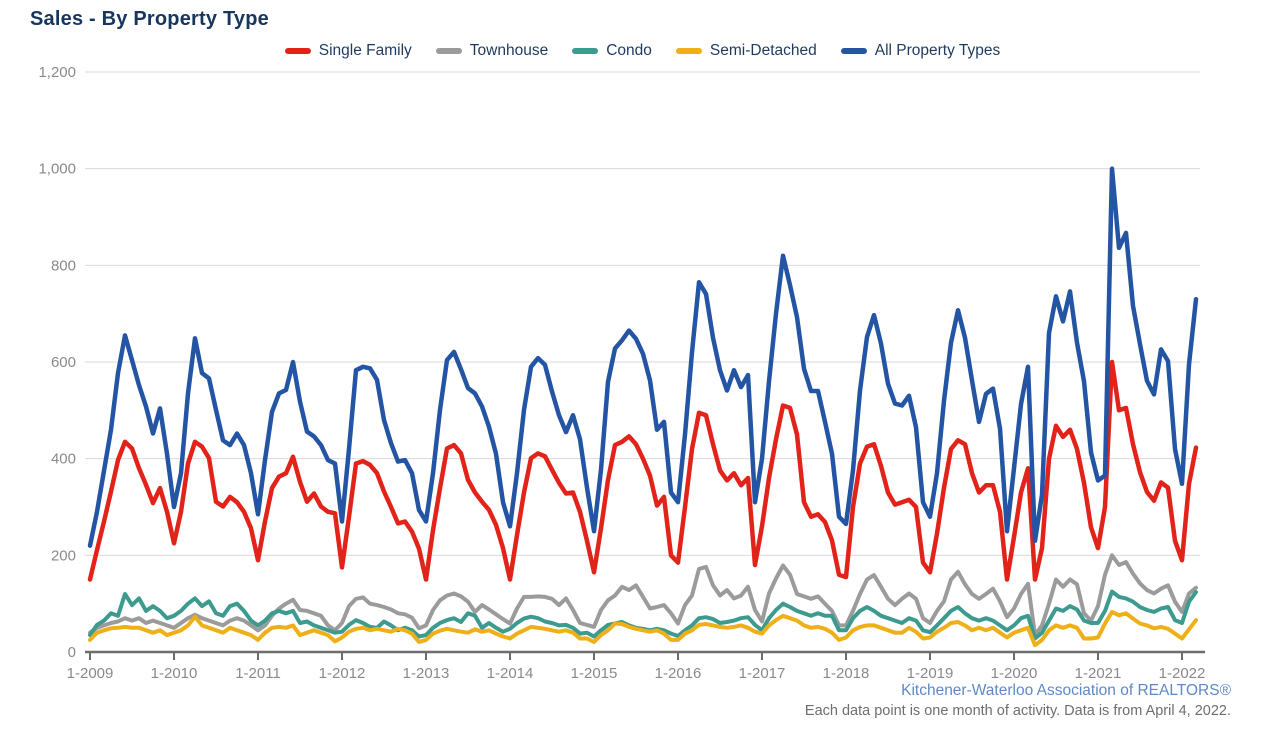 The image size is (1263, 733). What do you see at coordinates (149, 19) in the screenshot?
I see `chart-title: Sales - By Property Type` at bounding box center [149, 19].